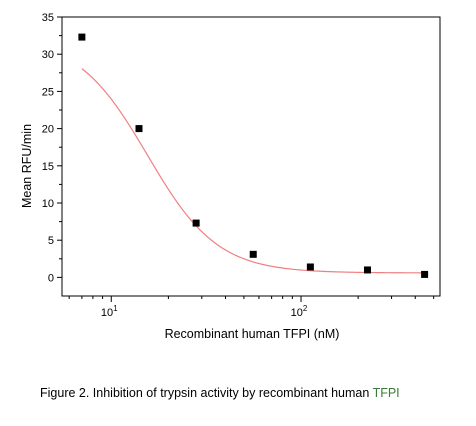 This screenshot has height=426, width=476. What do you see at coordinates (52, 148) in the screenshot?
I see `y-axis: 0 5 10 15 20 25 30 35` at bounding box center [52, 148].